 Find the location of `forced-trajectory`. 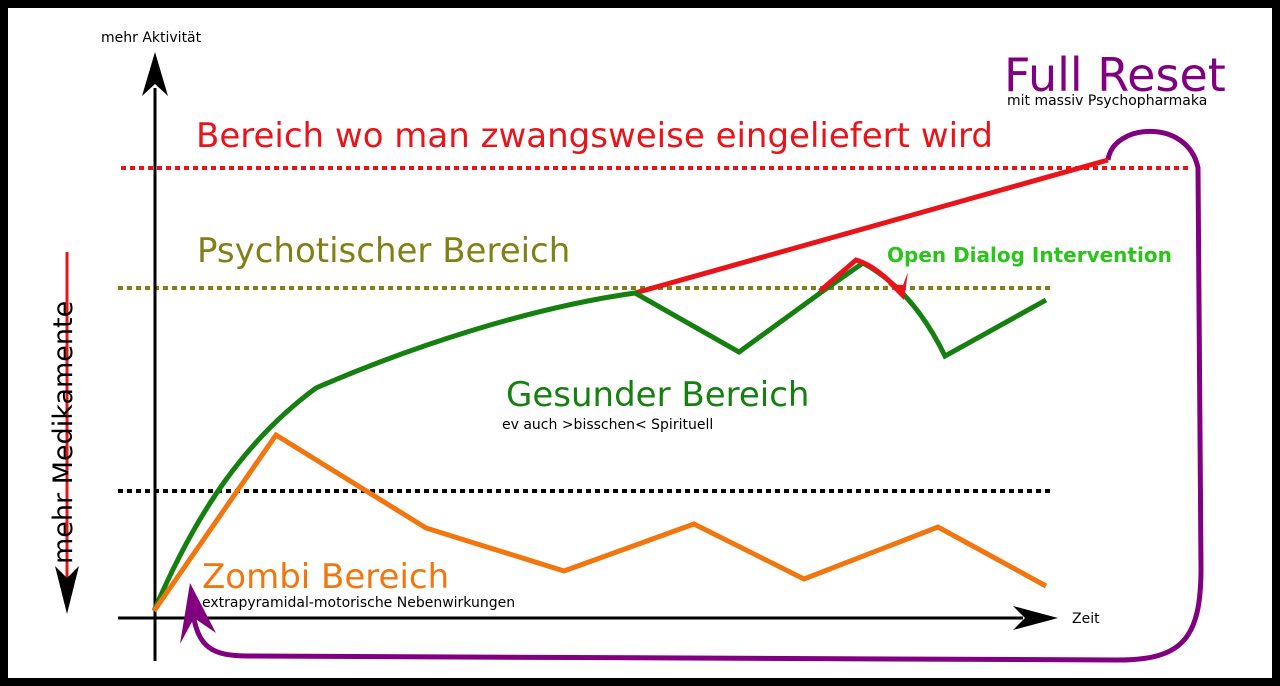

forced-trajectory is located at coordinates (871, 226).